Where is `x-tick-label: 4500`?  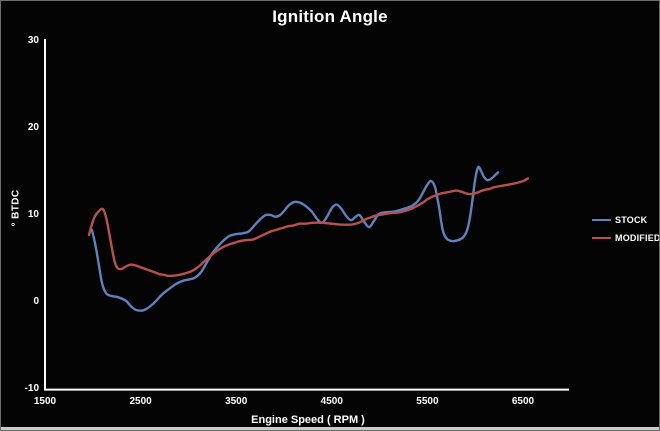 x-tick-label: 4500 is located at coordinates (331, 401).